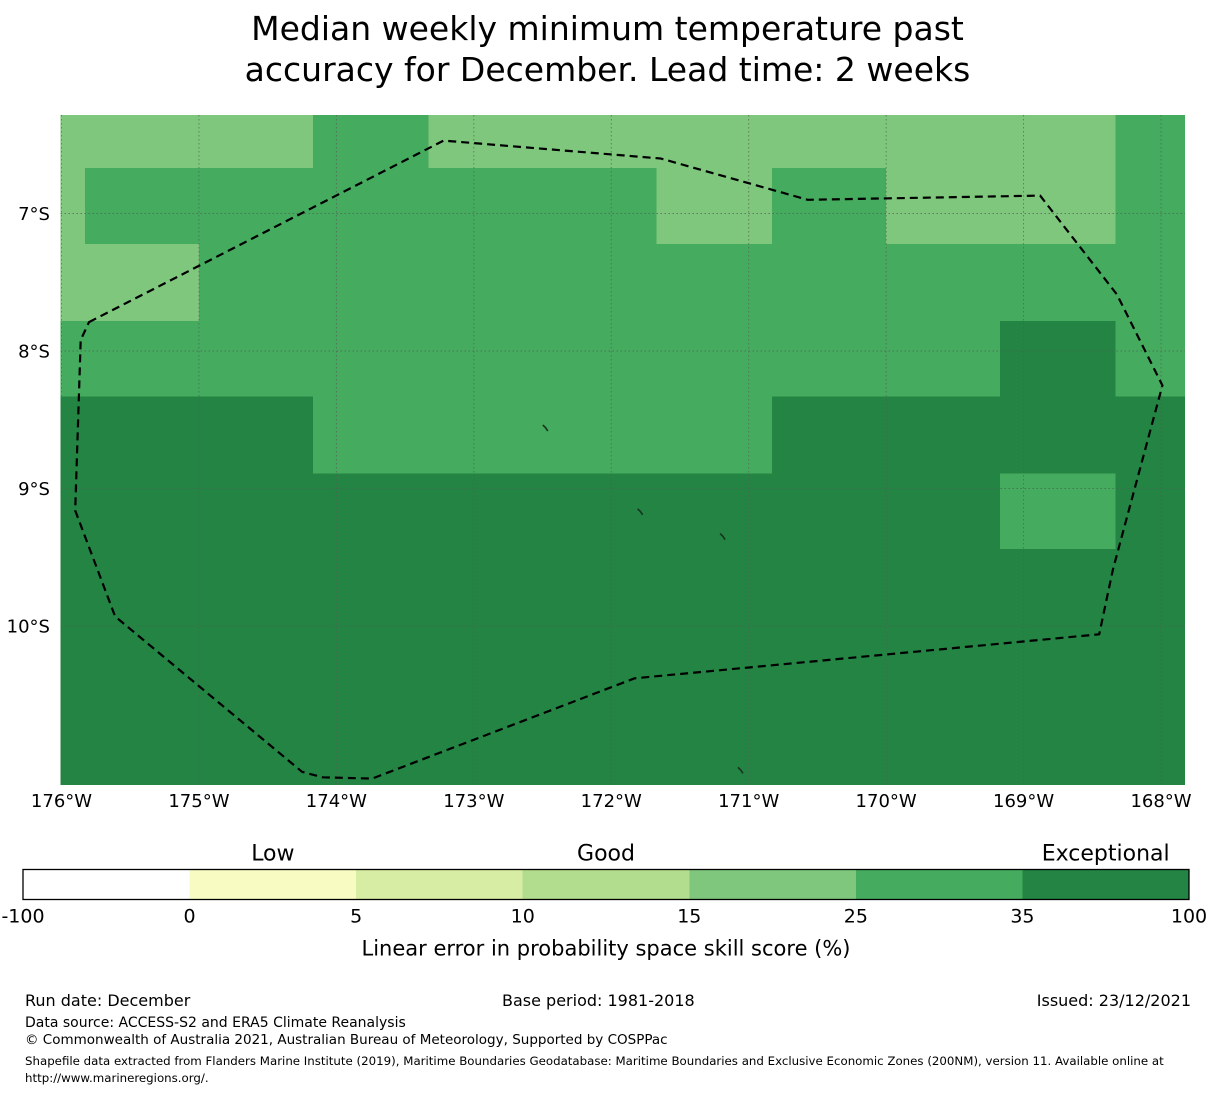 Image resolution: width=1215 pixels, height=1095 pixels. What do you see at coordinates (1113, 1000) in the screenshot?
I see `issued-date-label: Issued: 23/12/2021` at bounding box center [1113, 1000].